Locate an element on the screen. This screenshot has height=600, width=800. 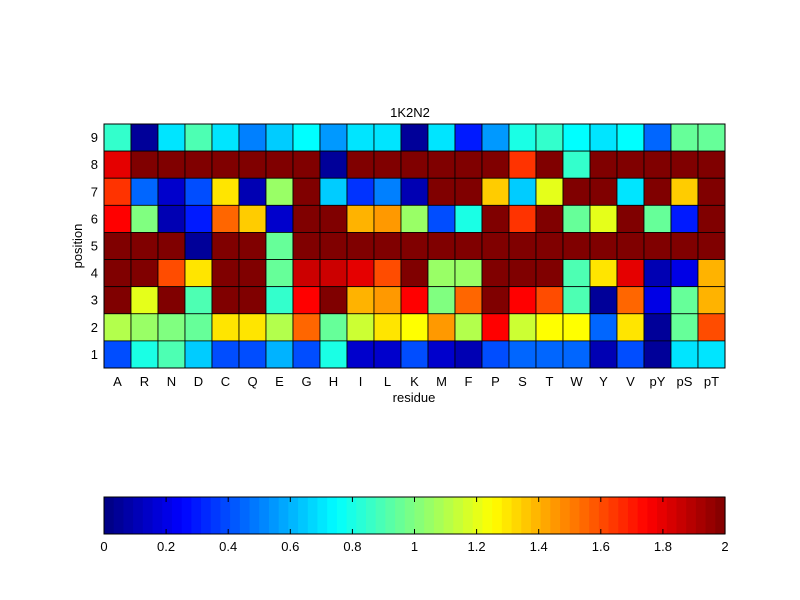
y-tick-labels: 9 8 7 6 5 4 3 2 1 is located at coordinates (94, 246).